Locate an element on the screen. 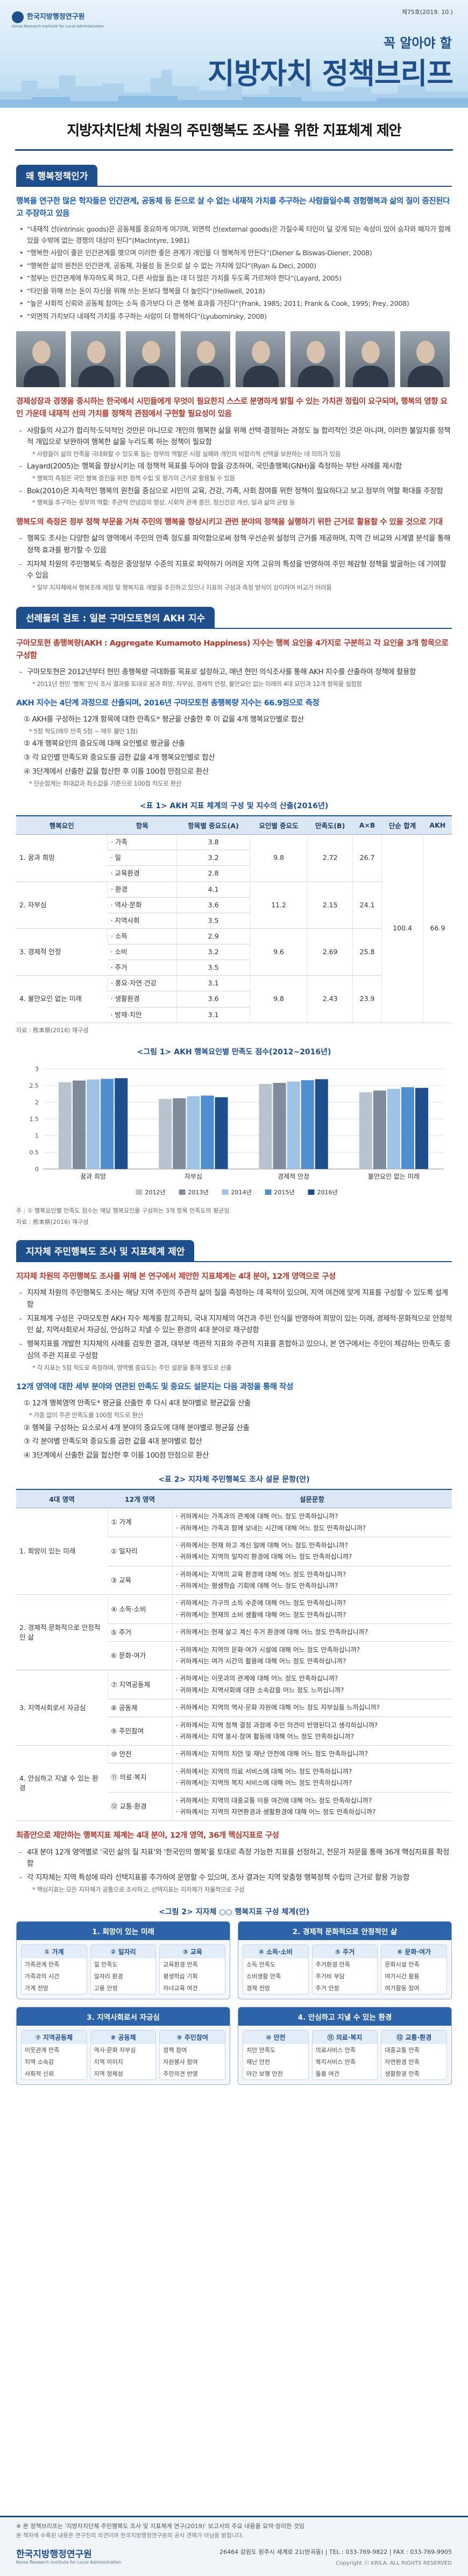  table-row: 1. 꿈과 희망 · 가족 3.8 9.8 2.72 26.7 100.4 66.9 is located at coordinates (234, 928).